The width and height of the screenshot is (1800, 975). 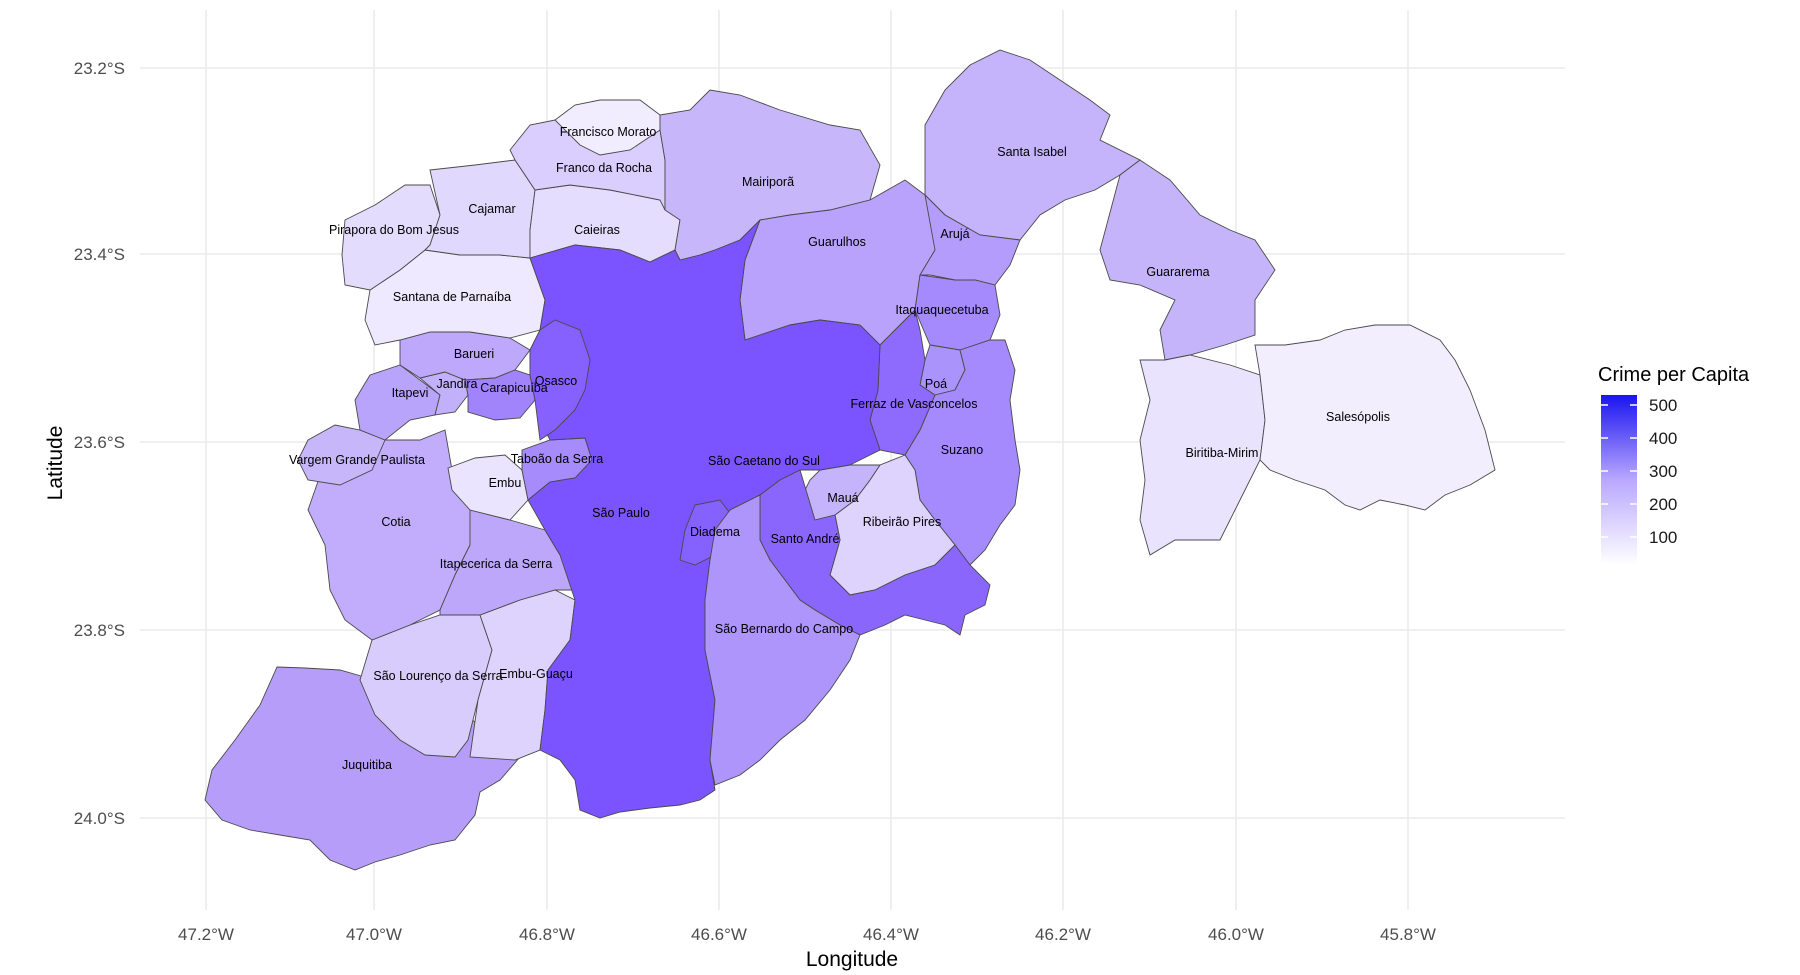 What do you see at coordinates (99, 818) in the screenshot?
I see `y-tick-label: 24.0°S` at bounding box center [99, 818].